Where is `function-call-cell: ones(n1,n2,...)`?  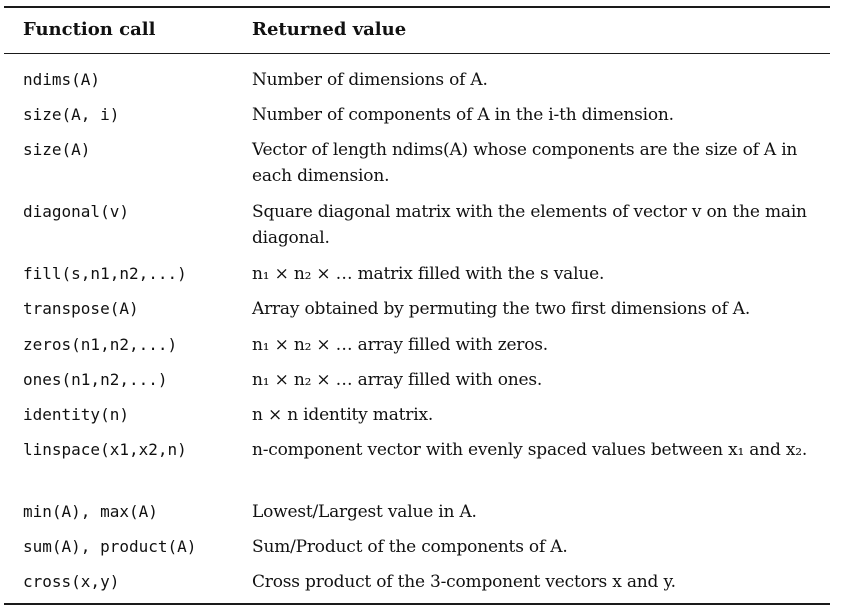 function-call-cell: ones(n1,n2,...) is located at coordinates (95, 379).